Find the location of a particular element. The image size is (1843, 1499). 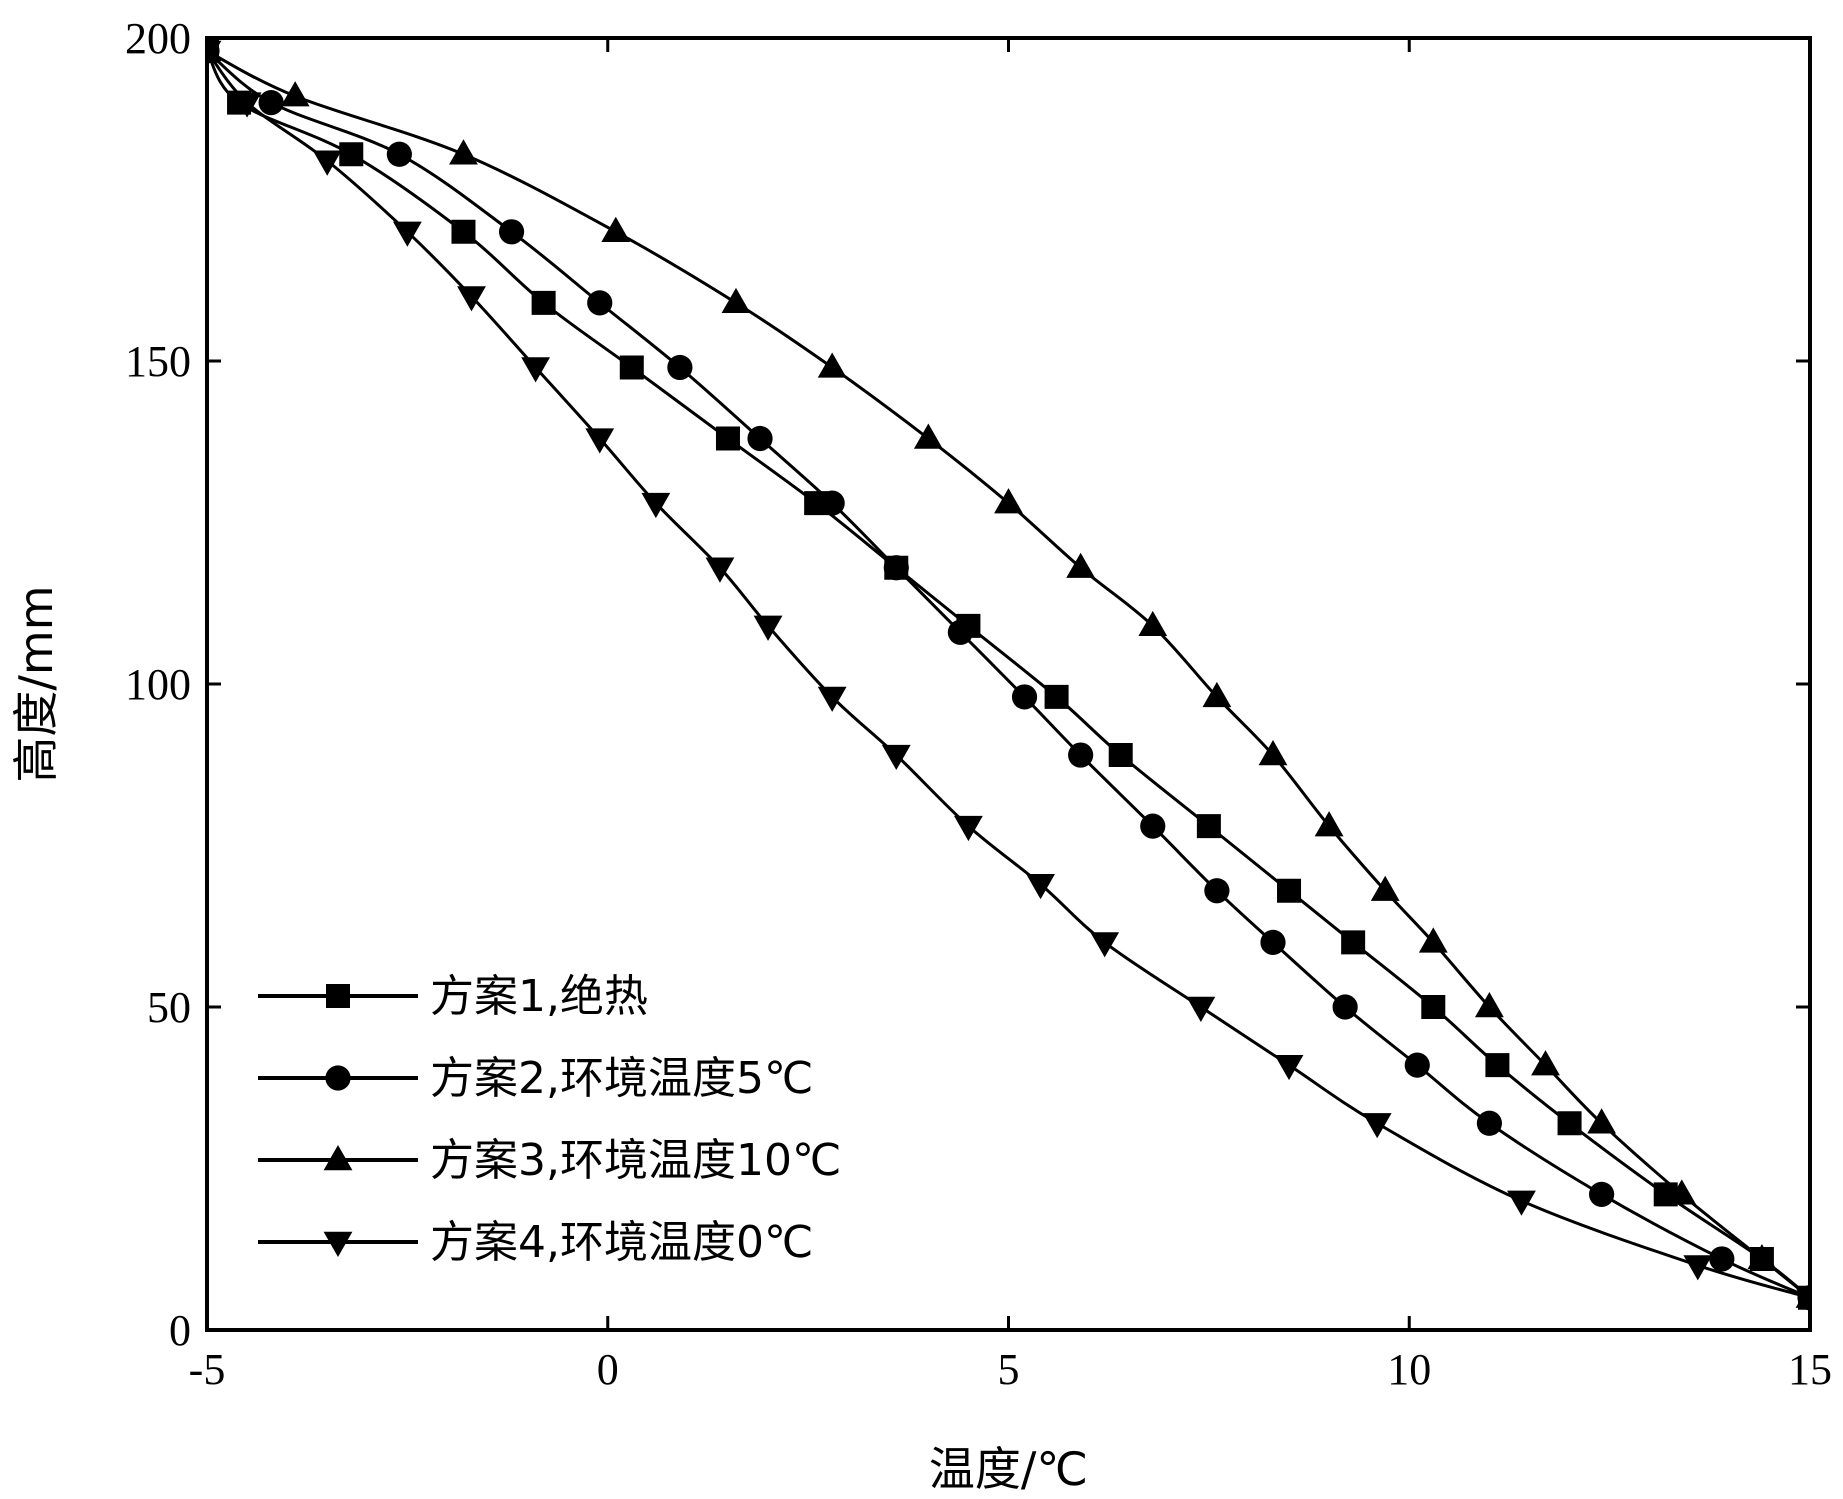

y-tick-label: 200 is located at coordinates (158, 38).